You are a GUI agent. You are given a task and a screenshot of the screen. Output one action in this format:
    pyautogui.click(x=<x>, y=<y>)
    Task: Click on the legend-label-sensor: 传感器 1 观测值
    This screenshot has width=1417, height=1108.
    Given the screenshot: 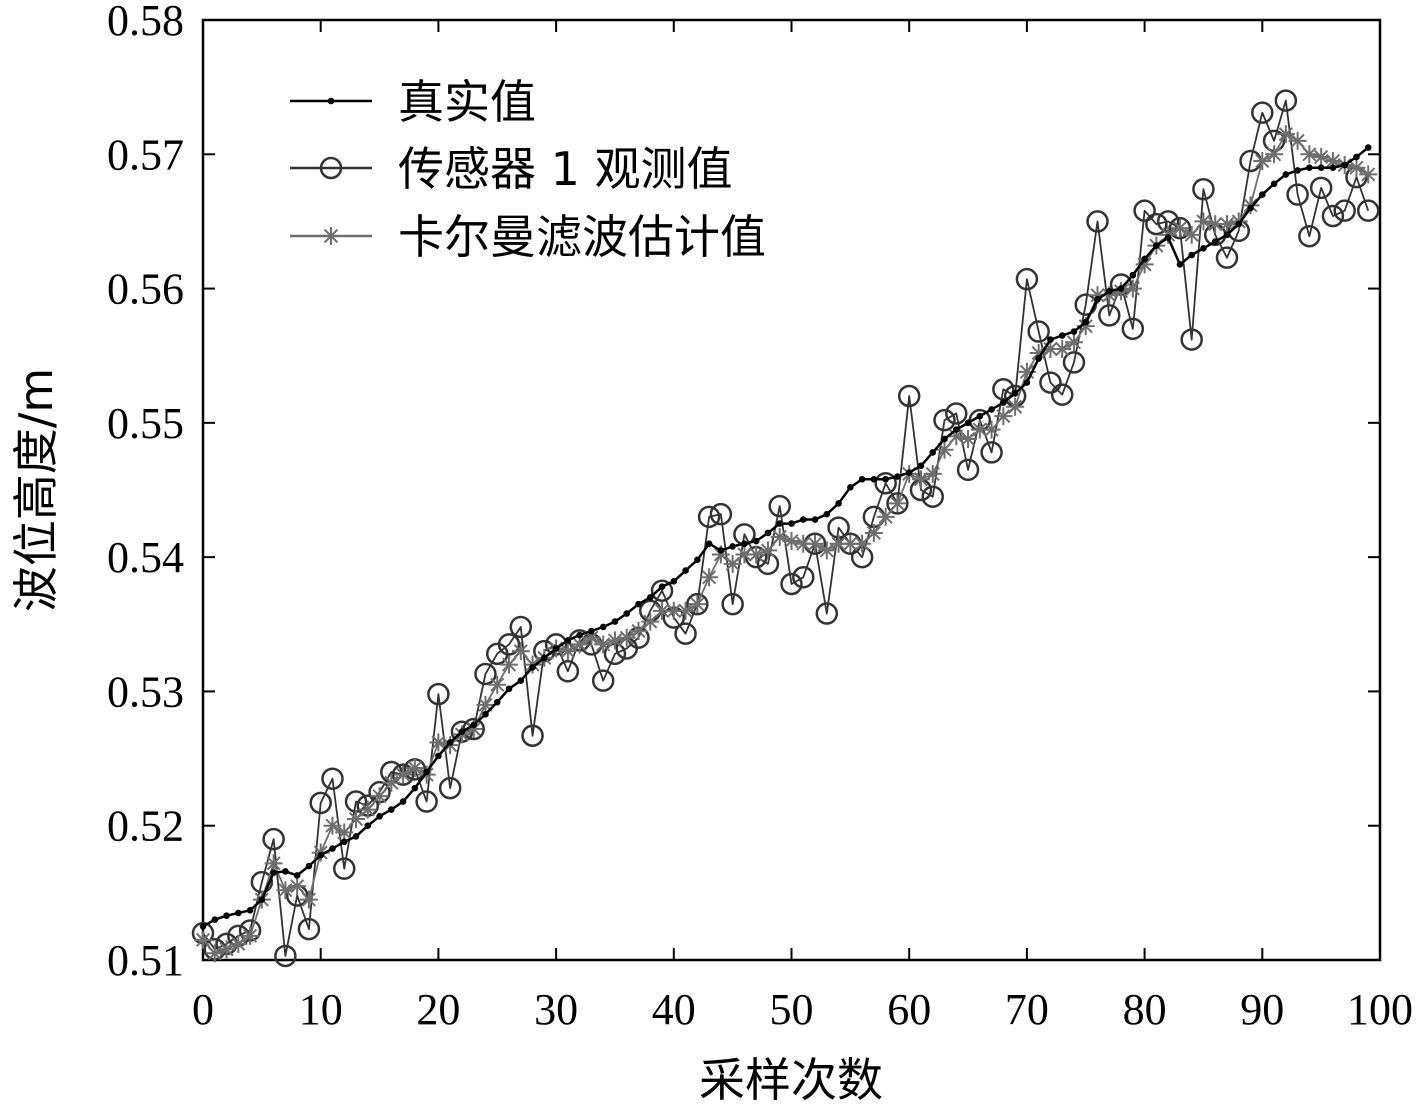 What is the action you would take?
    pyautogui.click(x=565, y=169)
    